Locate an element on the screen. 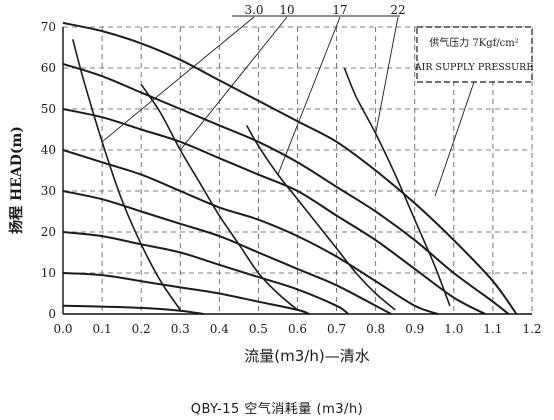  y-tick-label: 50 is located at coordinates (48, 109).